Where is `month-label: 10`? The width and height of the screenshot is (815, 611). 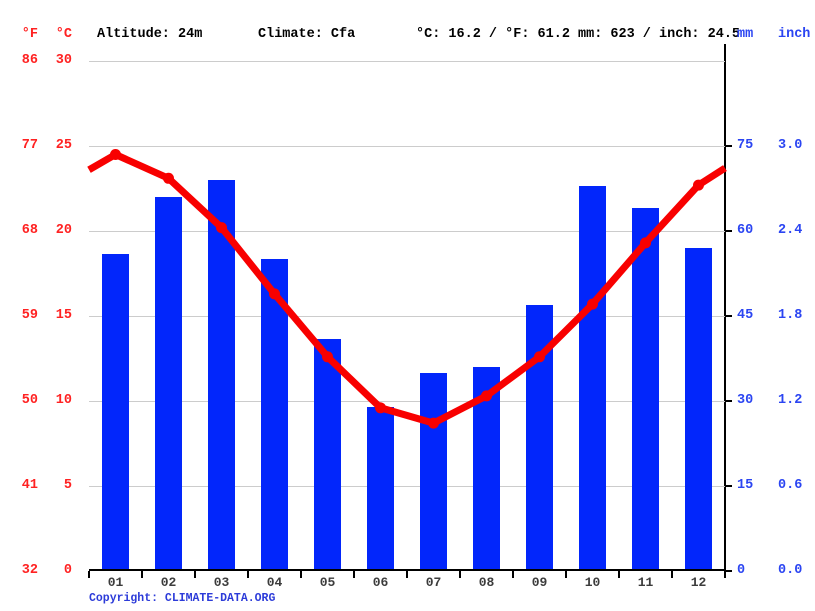
month-label: 10 is located at coordinates (592, 582).